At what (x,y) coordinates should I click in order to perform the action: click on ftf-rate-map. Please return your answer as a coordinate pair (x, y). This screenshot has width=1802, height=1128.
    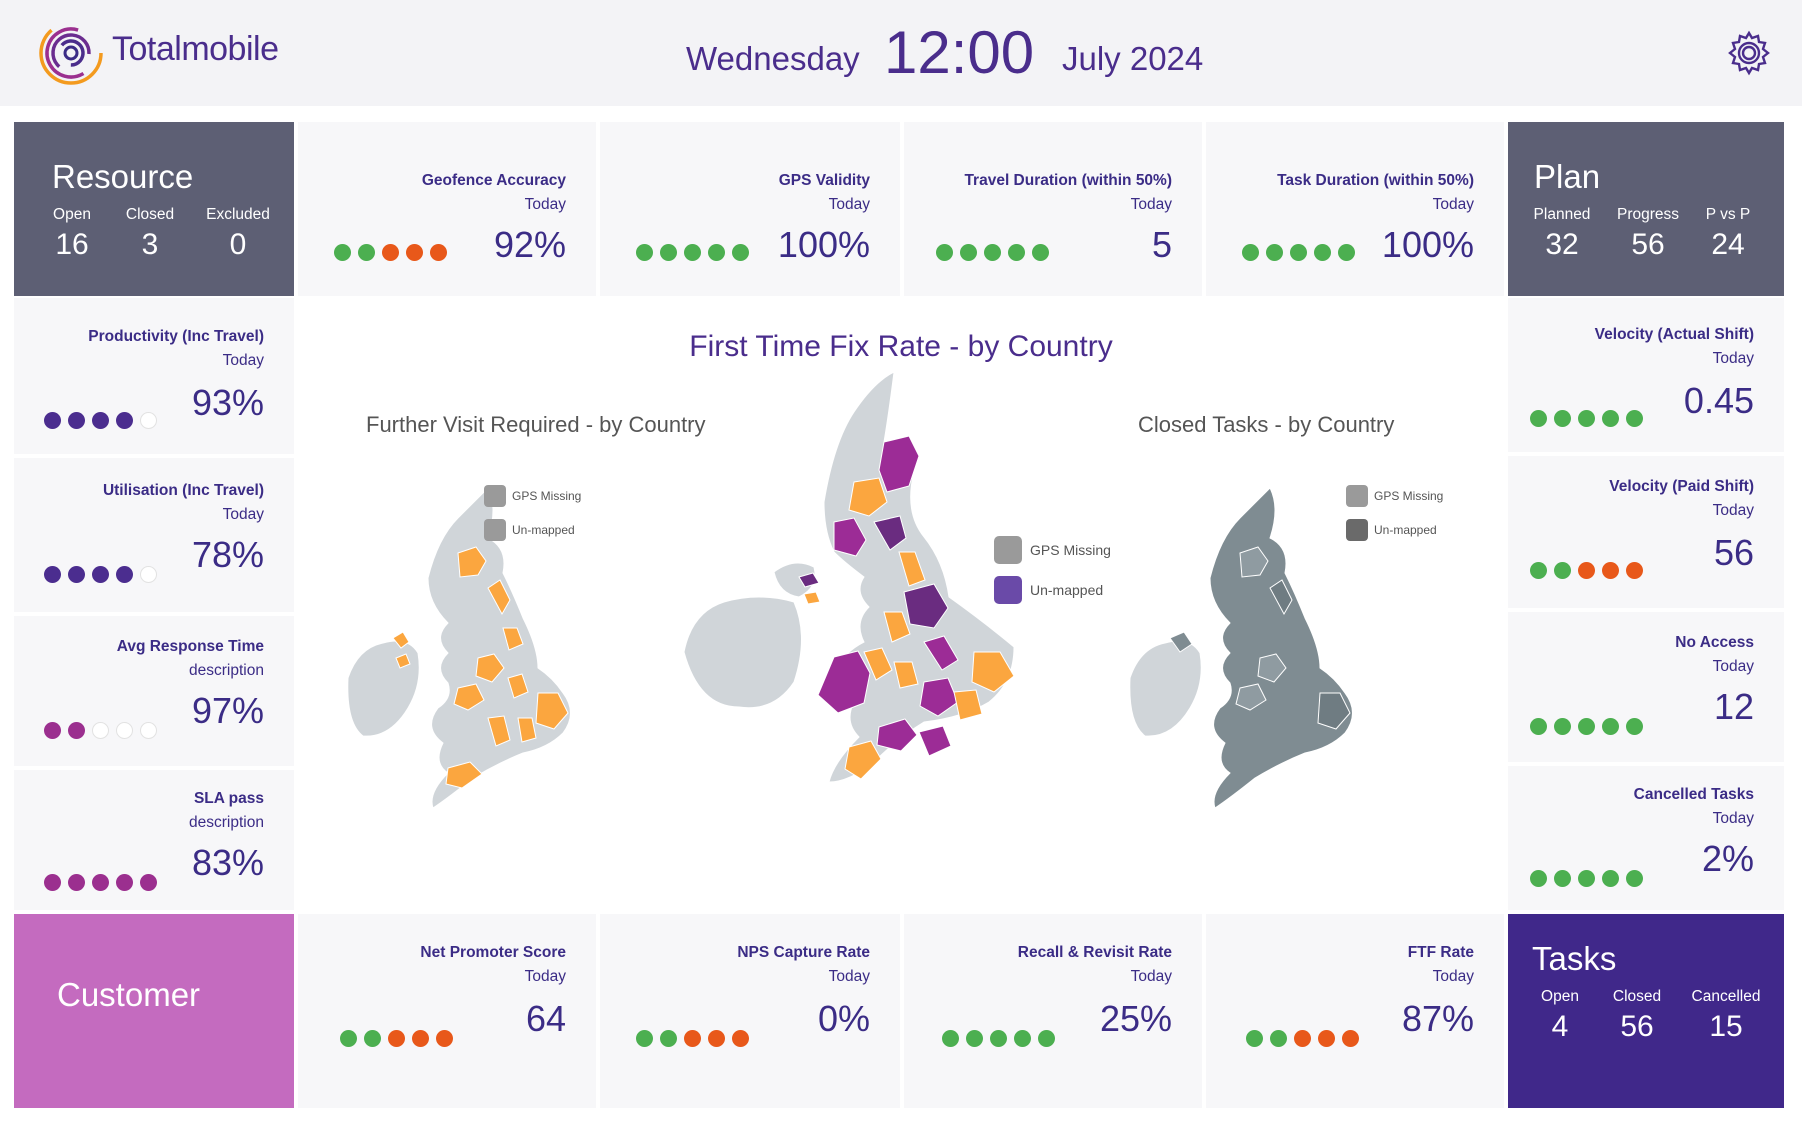
    Looking at the image, I should click on (859, 577).